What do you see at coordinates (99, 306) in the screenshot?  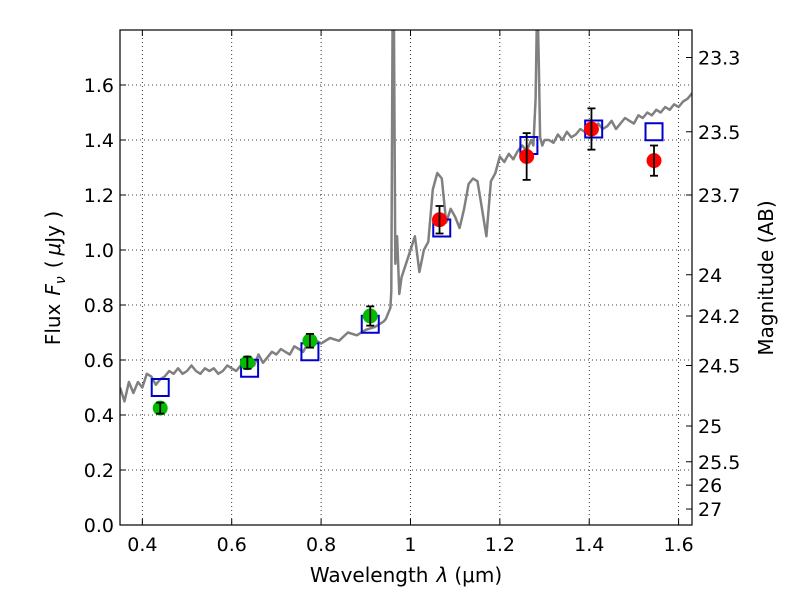 I see `y-tick-label: 0.8` at bounding box center [99, 306].